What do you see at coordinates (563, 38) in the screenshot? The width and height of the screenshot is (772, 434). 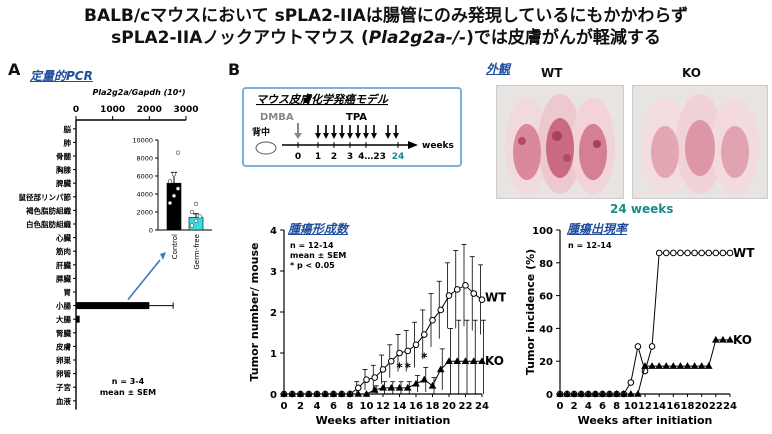 I see `title-suffix: )では皮膚がんが軽減する` at bounding box center [563, 38].